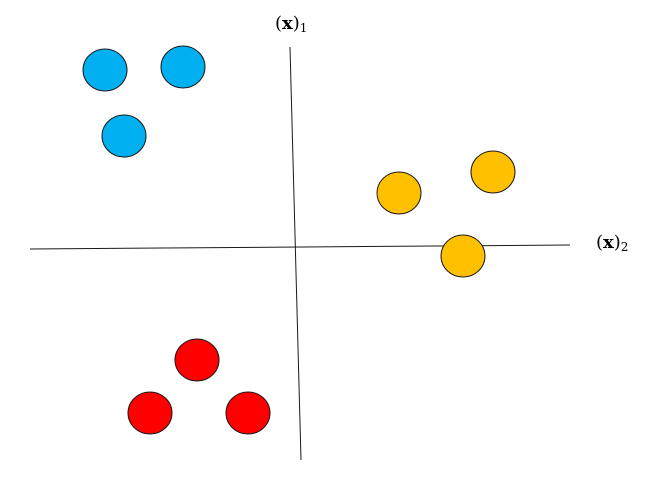 This screenshot has height=483, width=666. I want to click on vertical-axis-label: (x)1, so click(291, 24).